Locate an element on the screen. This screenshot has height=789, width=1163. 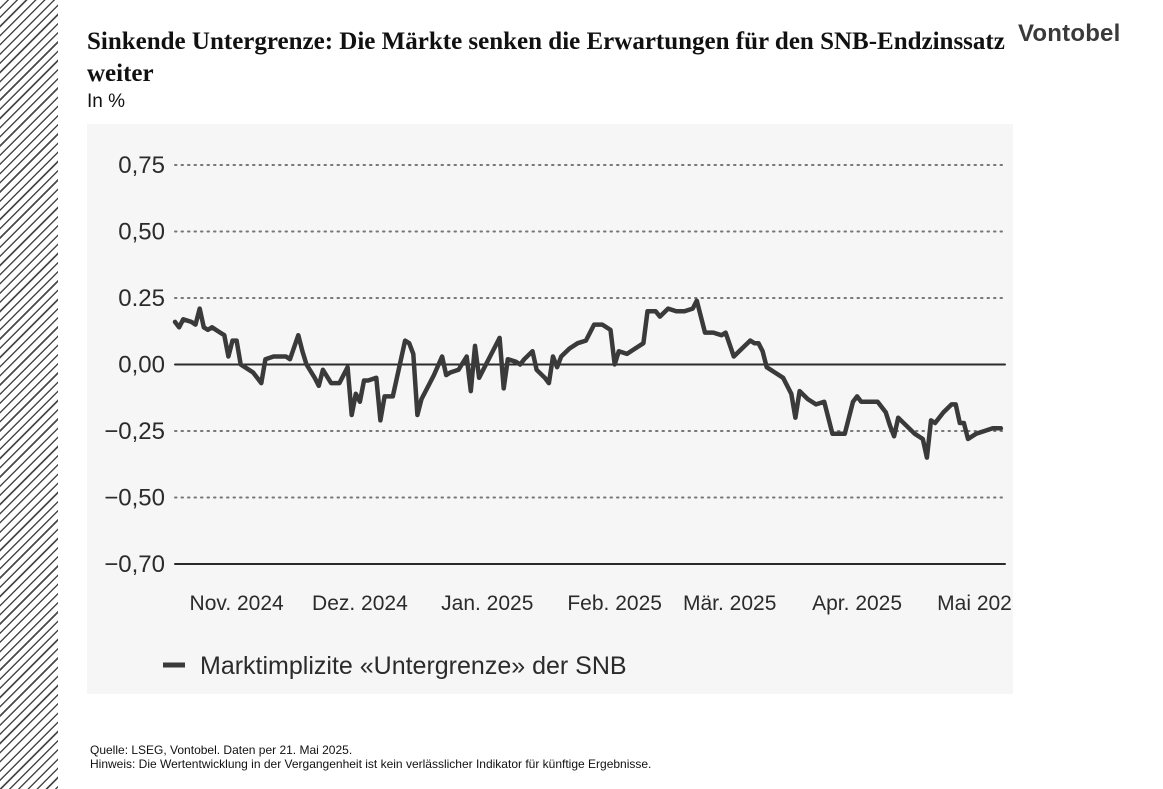
legend-label: Marktimplizite «Untergrenze» der SNB is located at coordinates (413, 666).